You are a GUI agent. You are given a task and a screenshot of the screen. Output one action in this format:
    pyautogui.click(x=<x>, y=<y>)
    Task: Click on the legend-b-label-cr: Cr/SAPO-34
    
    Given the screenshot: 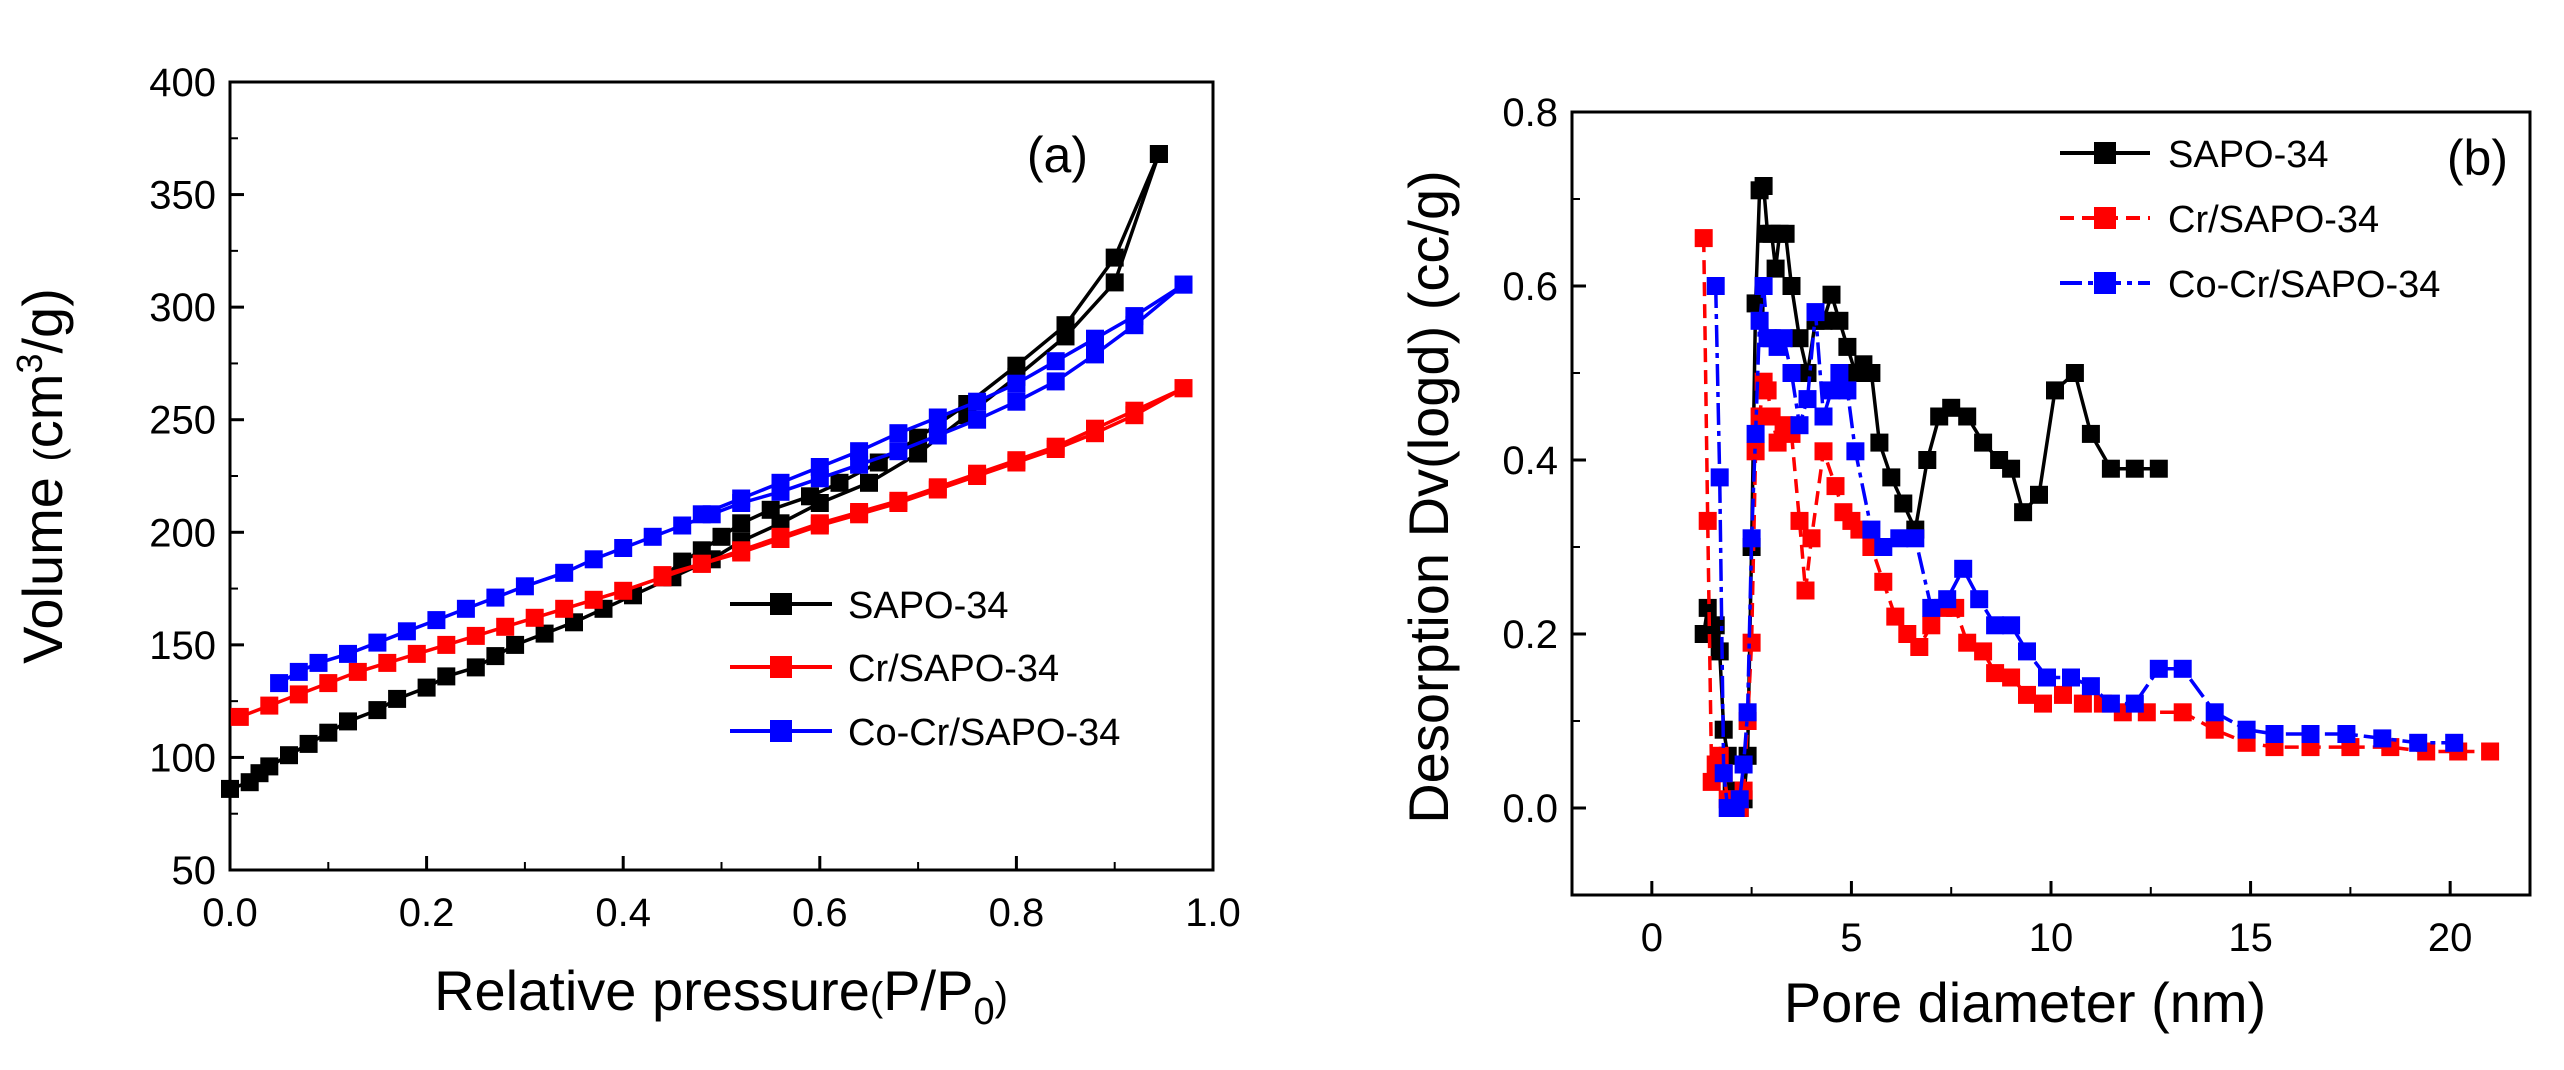 What is the action you would take?
    pyautogui.click(x=2273, y=220)
    